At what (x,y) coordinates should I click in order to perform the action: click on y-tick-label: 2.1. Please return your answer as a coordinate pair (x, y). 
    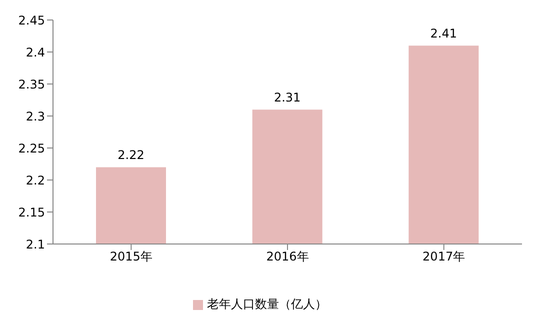
    Looking at the image, I should click on (35, 244).